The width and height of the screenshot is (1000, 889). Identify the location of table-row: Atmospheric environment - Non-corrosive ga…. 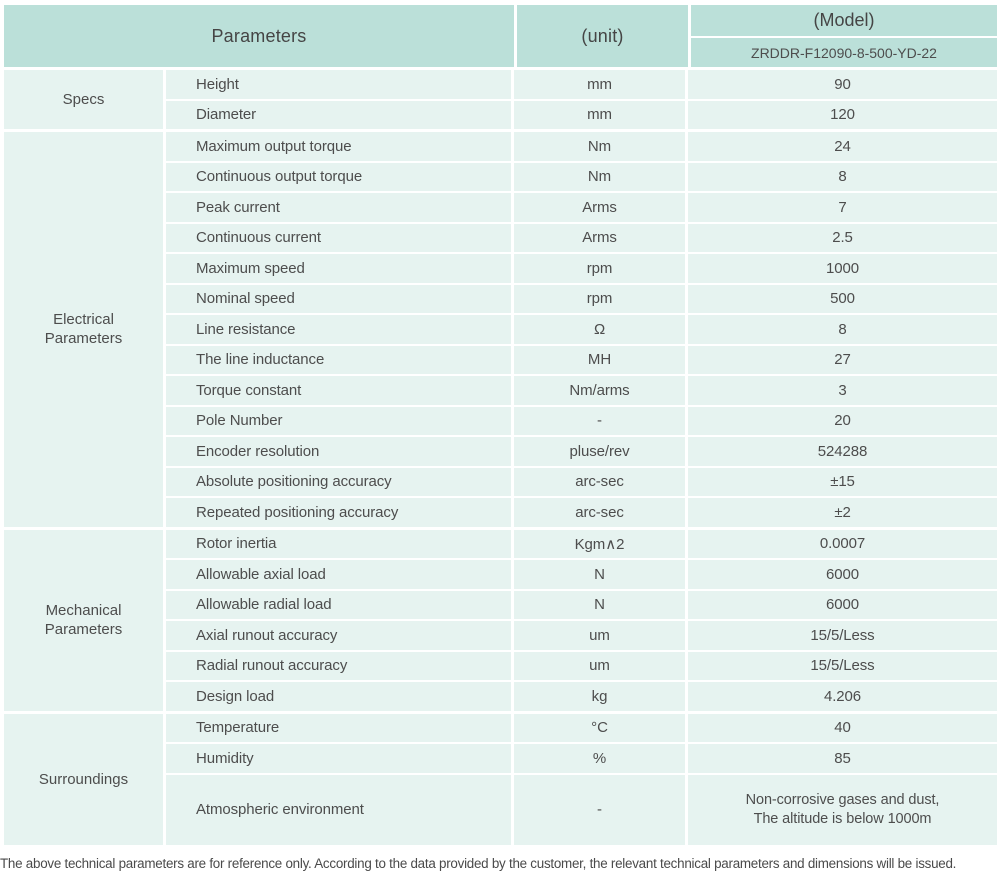
(581, 809).